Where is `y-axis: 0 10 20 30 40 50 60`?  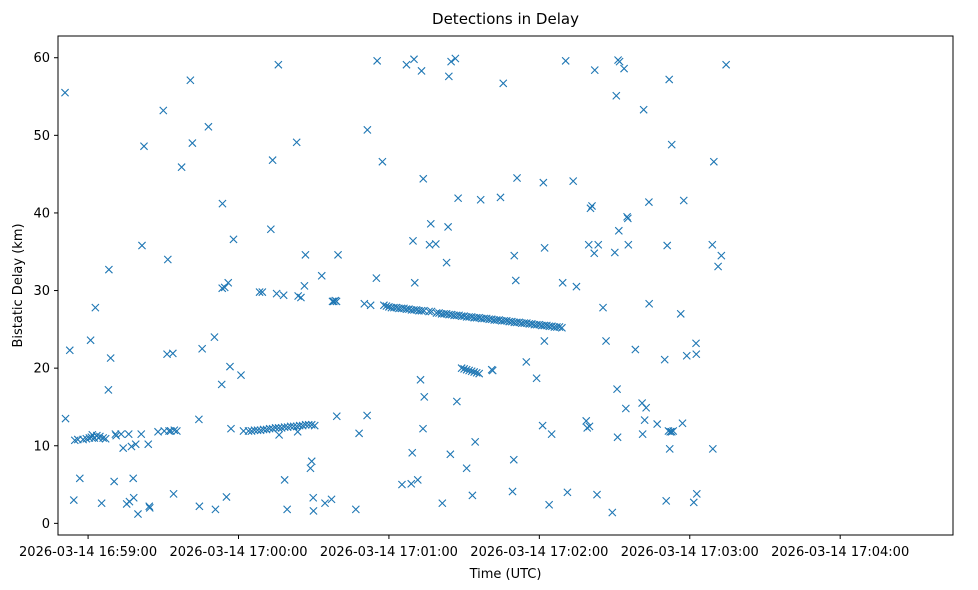
y-axis: 0 10 20 30 40 50 60 is located at coordinates (45, 291).